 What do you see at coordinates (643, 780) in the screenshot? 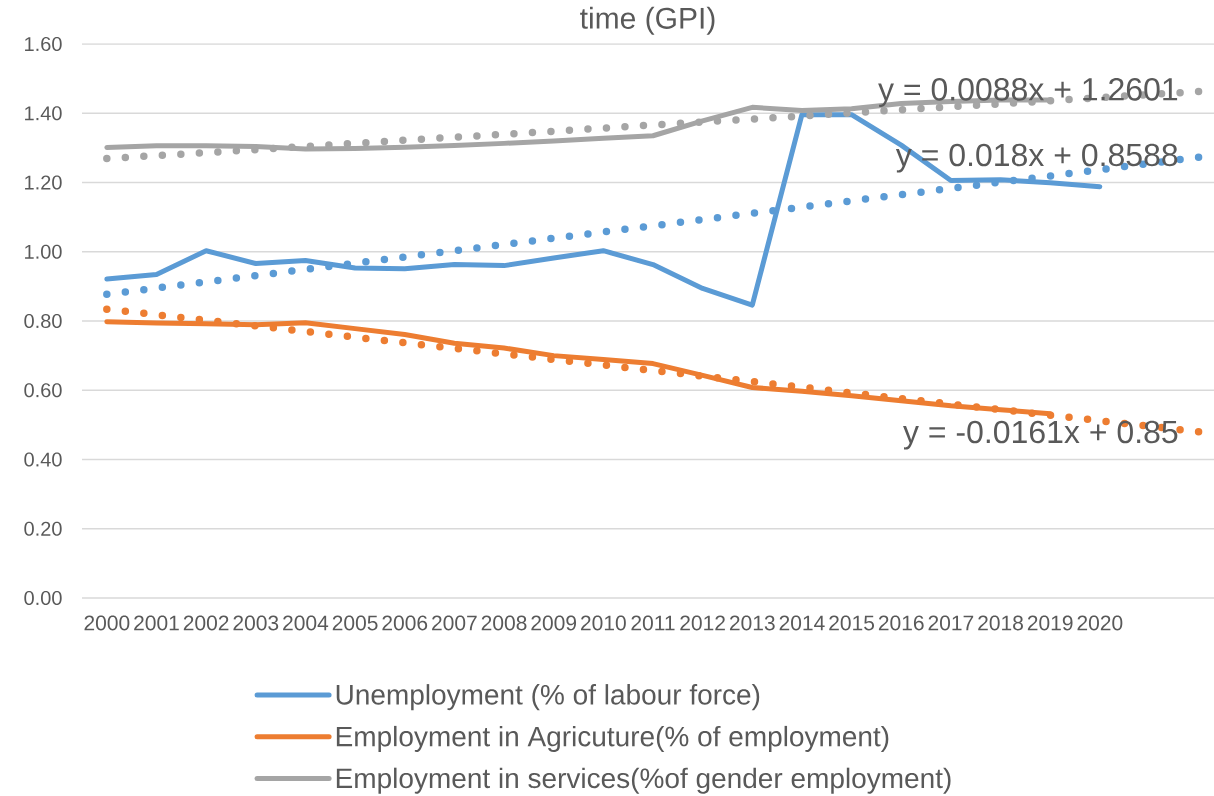
I see `legend-label: Employment in services(%of gender employment)` at bounding box center [643, 780].